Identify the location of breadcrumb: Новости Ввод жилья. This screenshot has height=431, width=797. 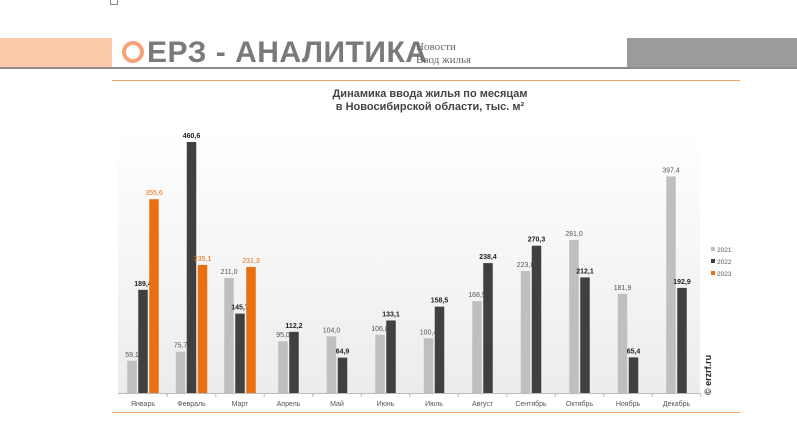
(443, 54).